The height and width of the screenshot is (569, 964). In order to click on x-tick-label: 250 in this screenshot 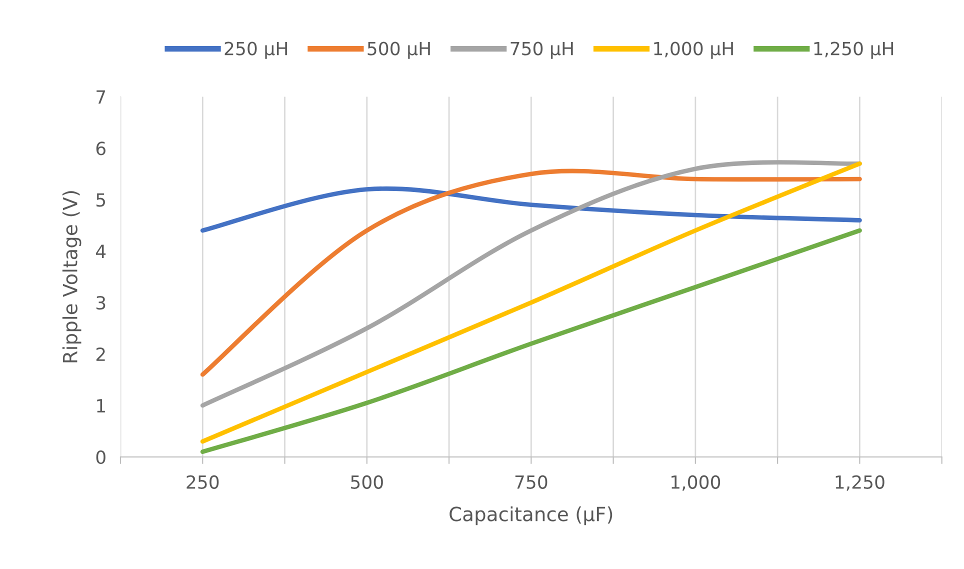, I will do `click(202, 482)`.